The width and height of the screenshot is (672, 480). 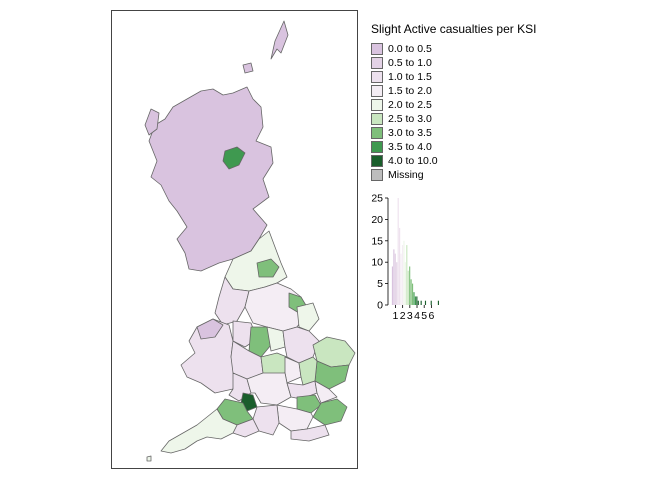 I want to click on legend-label: 2.5 to 3.0, so click(x=410, y=119).